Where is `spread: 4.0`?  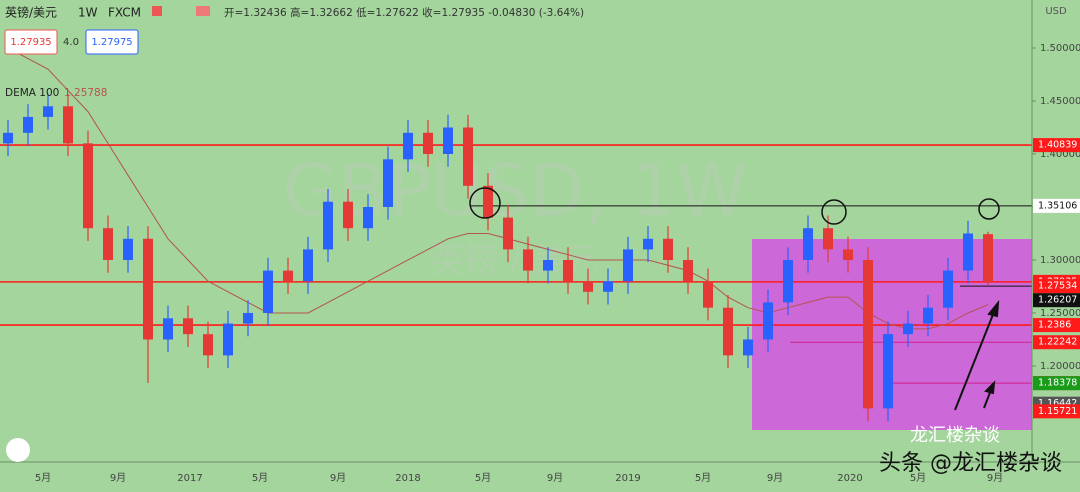 spread: 4.0 is located at coordinates (71, 42).